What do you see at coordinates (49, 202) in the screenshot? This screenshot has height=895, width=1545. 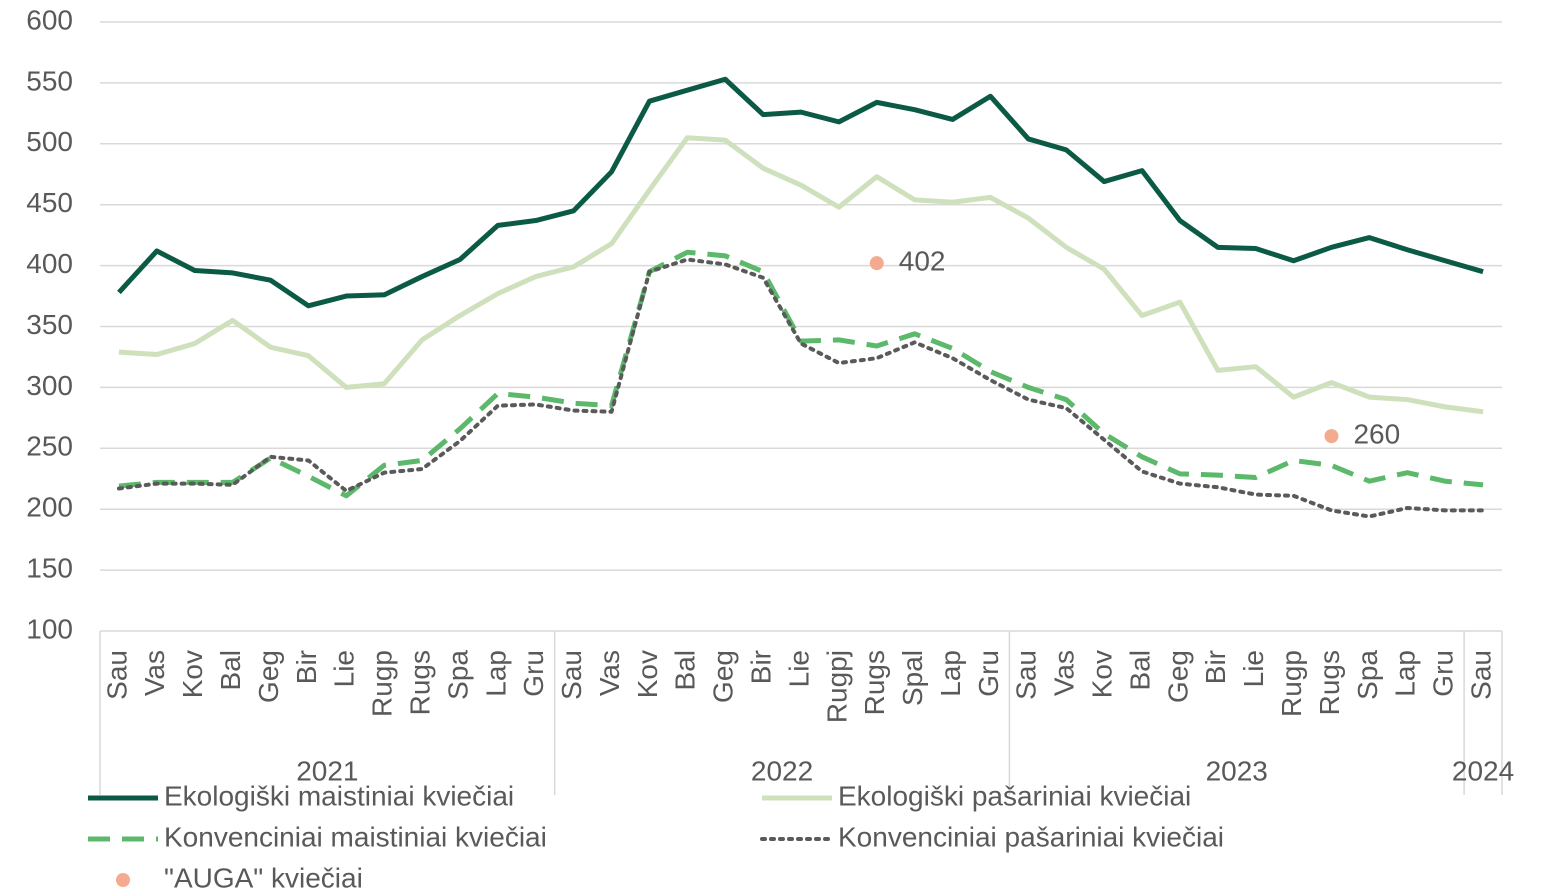 I see `y-tick-label: 450` at bounding box center [49, 202].